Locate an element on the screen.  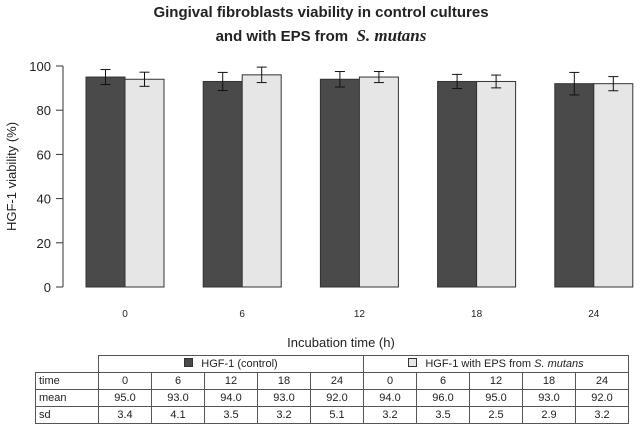
table-row-sd: sd 3.4 4.1 3.5 3.2 5.1 3.2 3.5 2.5 2.9 3.2 is located at coordinates (332, 415).